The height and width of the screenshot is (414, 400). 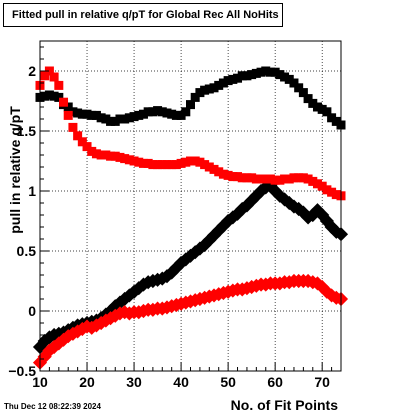 What do you see at coordinates (15, 170) in the screenshot?
I see `y-axis-label: pull in relative q/pT` at bounding box center [15, 170].